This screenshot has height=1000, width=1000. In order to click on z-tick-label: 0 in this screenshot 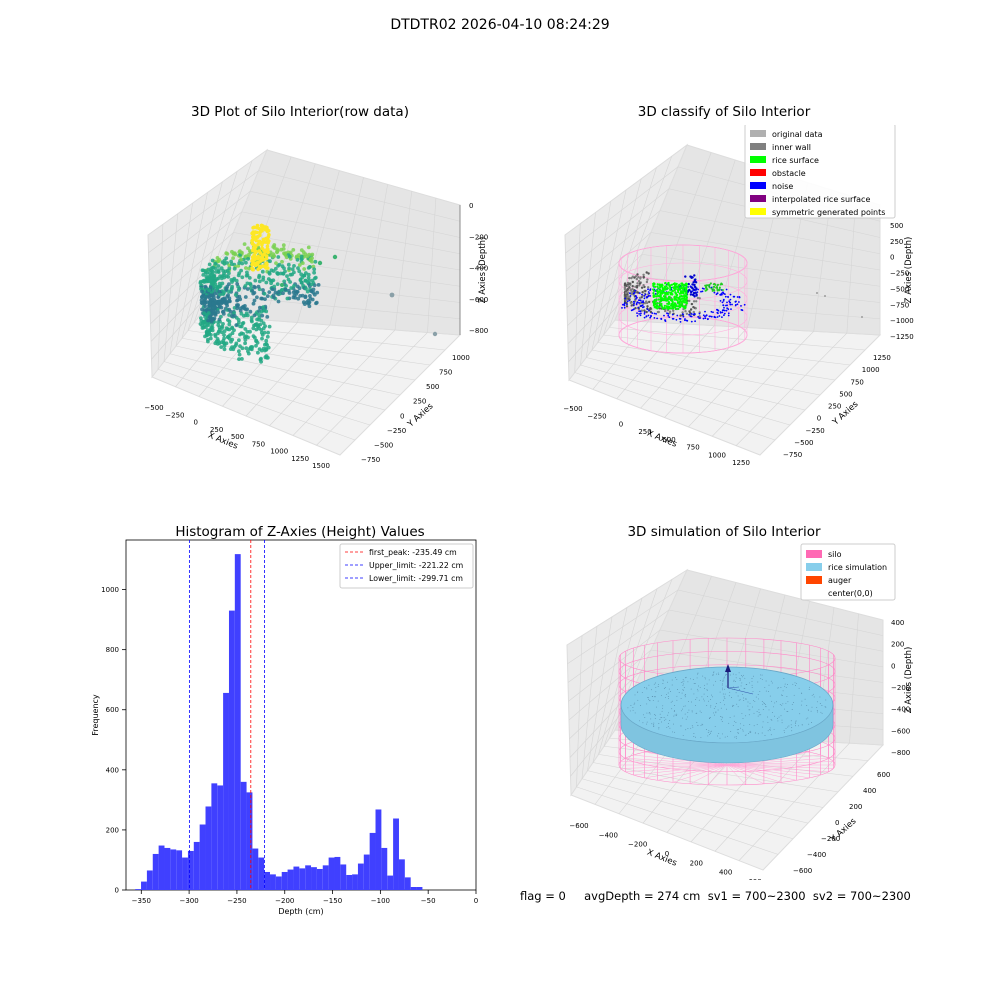, I will do `click(893, 666)`.